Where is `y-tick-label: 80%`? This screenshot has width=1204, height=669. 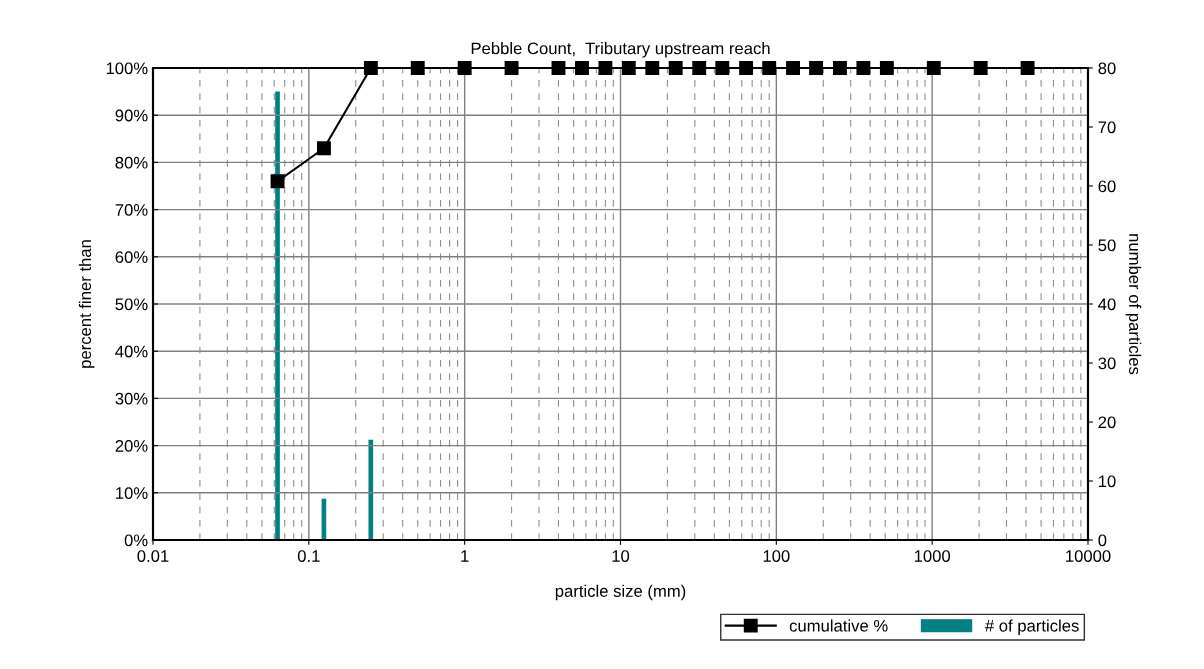 y-tick-label: 80% is located at coordinates (131, 162).